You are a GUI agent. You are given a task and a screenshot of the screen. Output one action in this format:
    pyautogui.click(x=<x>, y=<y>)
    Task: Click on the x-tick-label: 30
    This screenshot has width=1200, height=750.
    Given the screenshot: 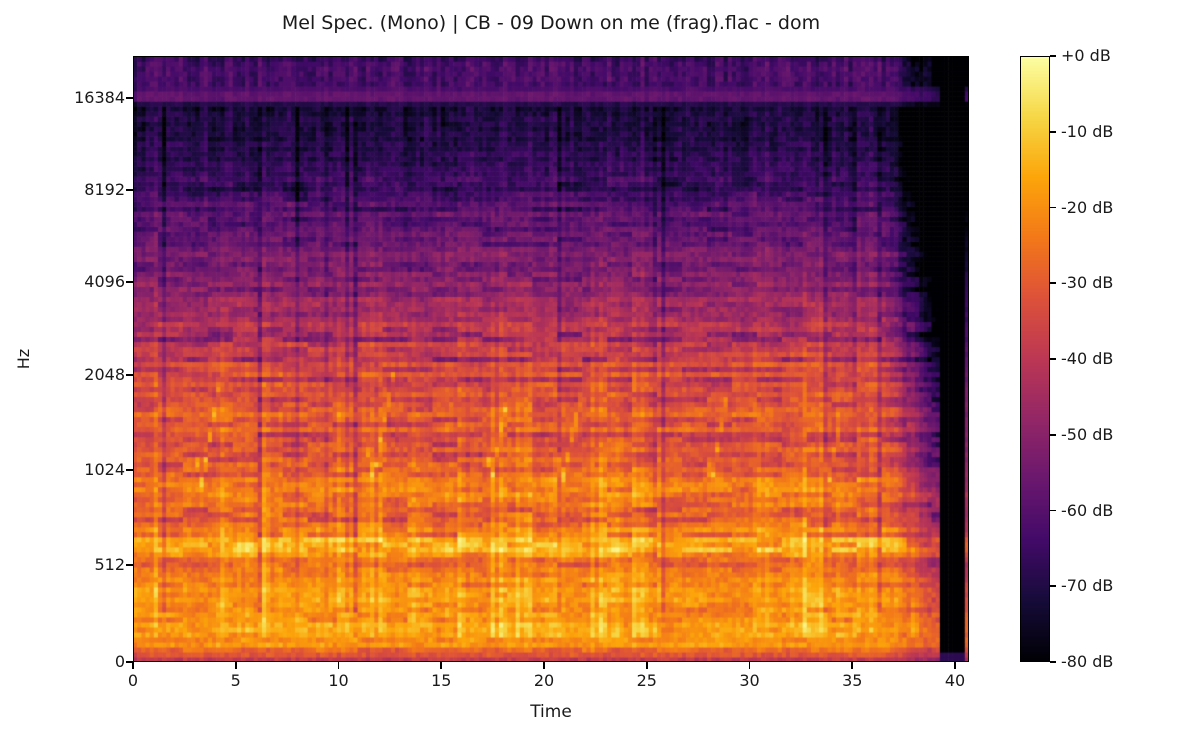 What is the action you would take?
    pyautogui.click(x=749, y=680)
    